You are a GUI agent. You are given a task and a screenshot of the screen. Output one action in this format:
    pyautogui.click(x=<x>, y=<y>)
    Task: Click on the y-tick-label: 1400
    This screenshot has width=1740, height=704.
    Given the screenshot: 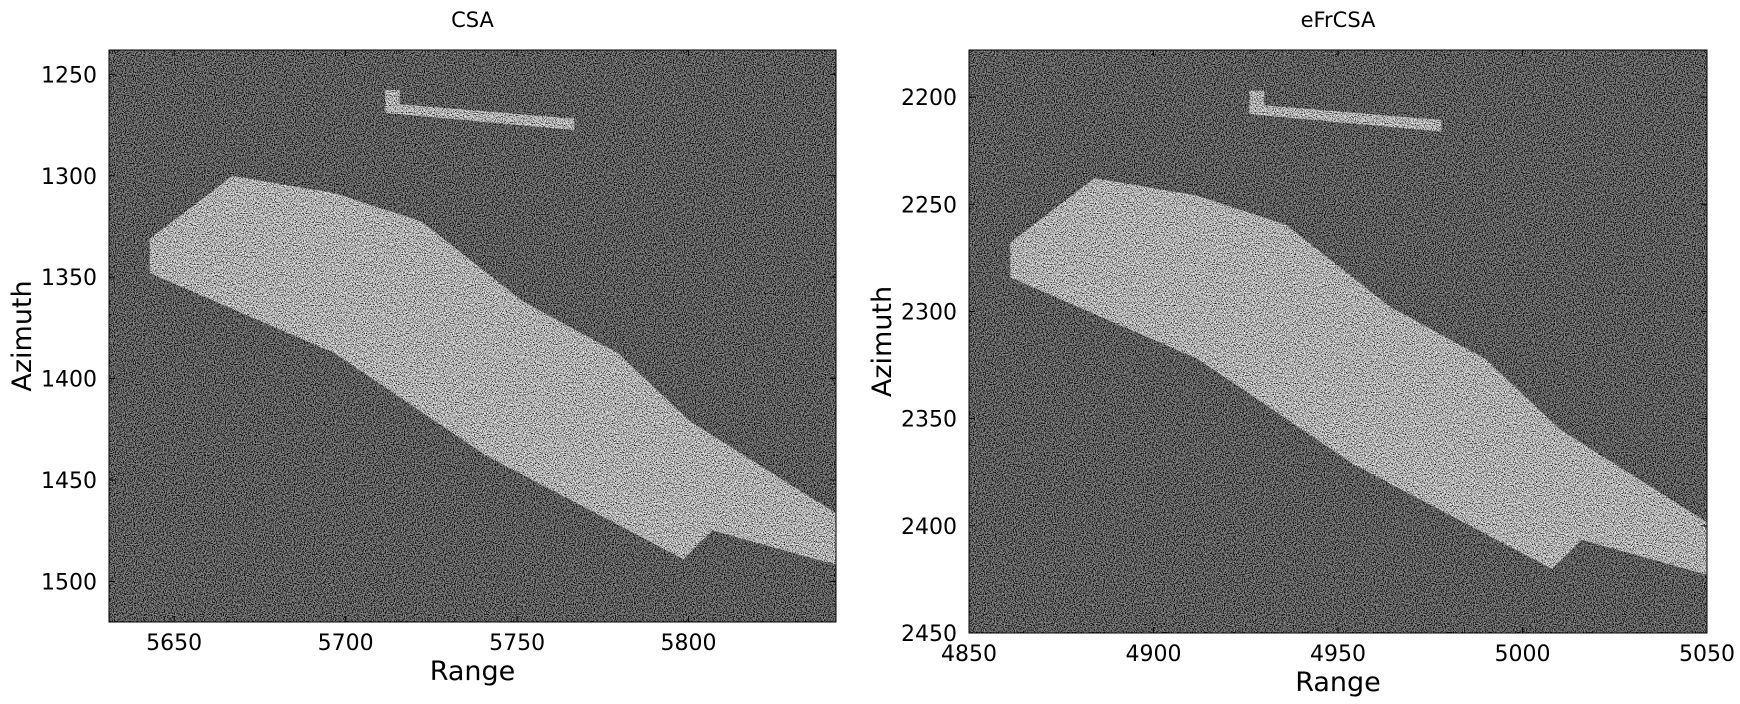 What is the action you would take?
    pyautogui.click(x=69, y=380)
    